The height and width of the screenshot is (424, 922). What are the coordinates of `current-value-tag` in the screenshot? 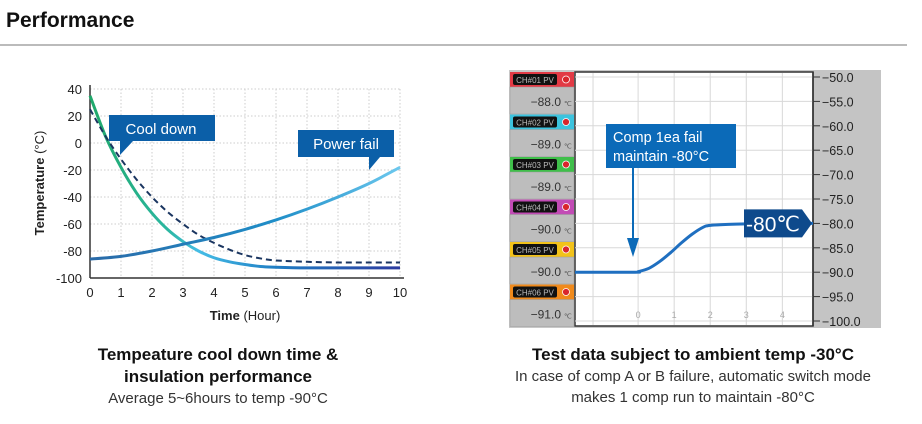 It's located at (778, 223).